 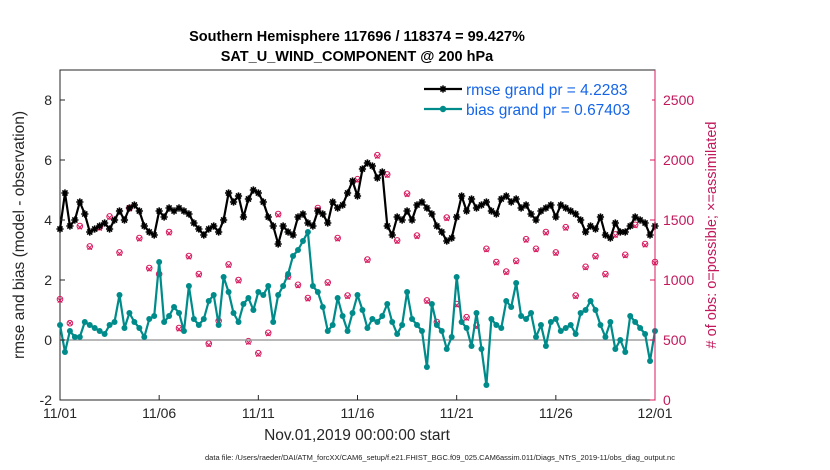 I want to click on y-right-tick-label: 1500, so click(x=678, y=220).